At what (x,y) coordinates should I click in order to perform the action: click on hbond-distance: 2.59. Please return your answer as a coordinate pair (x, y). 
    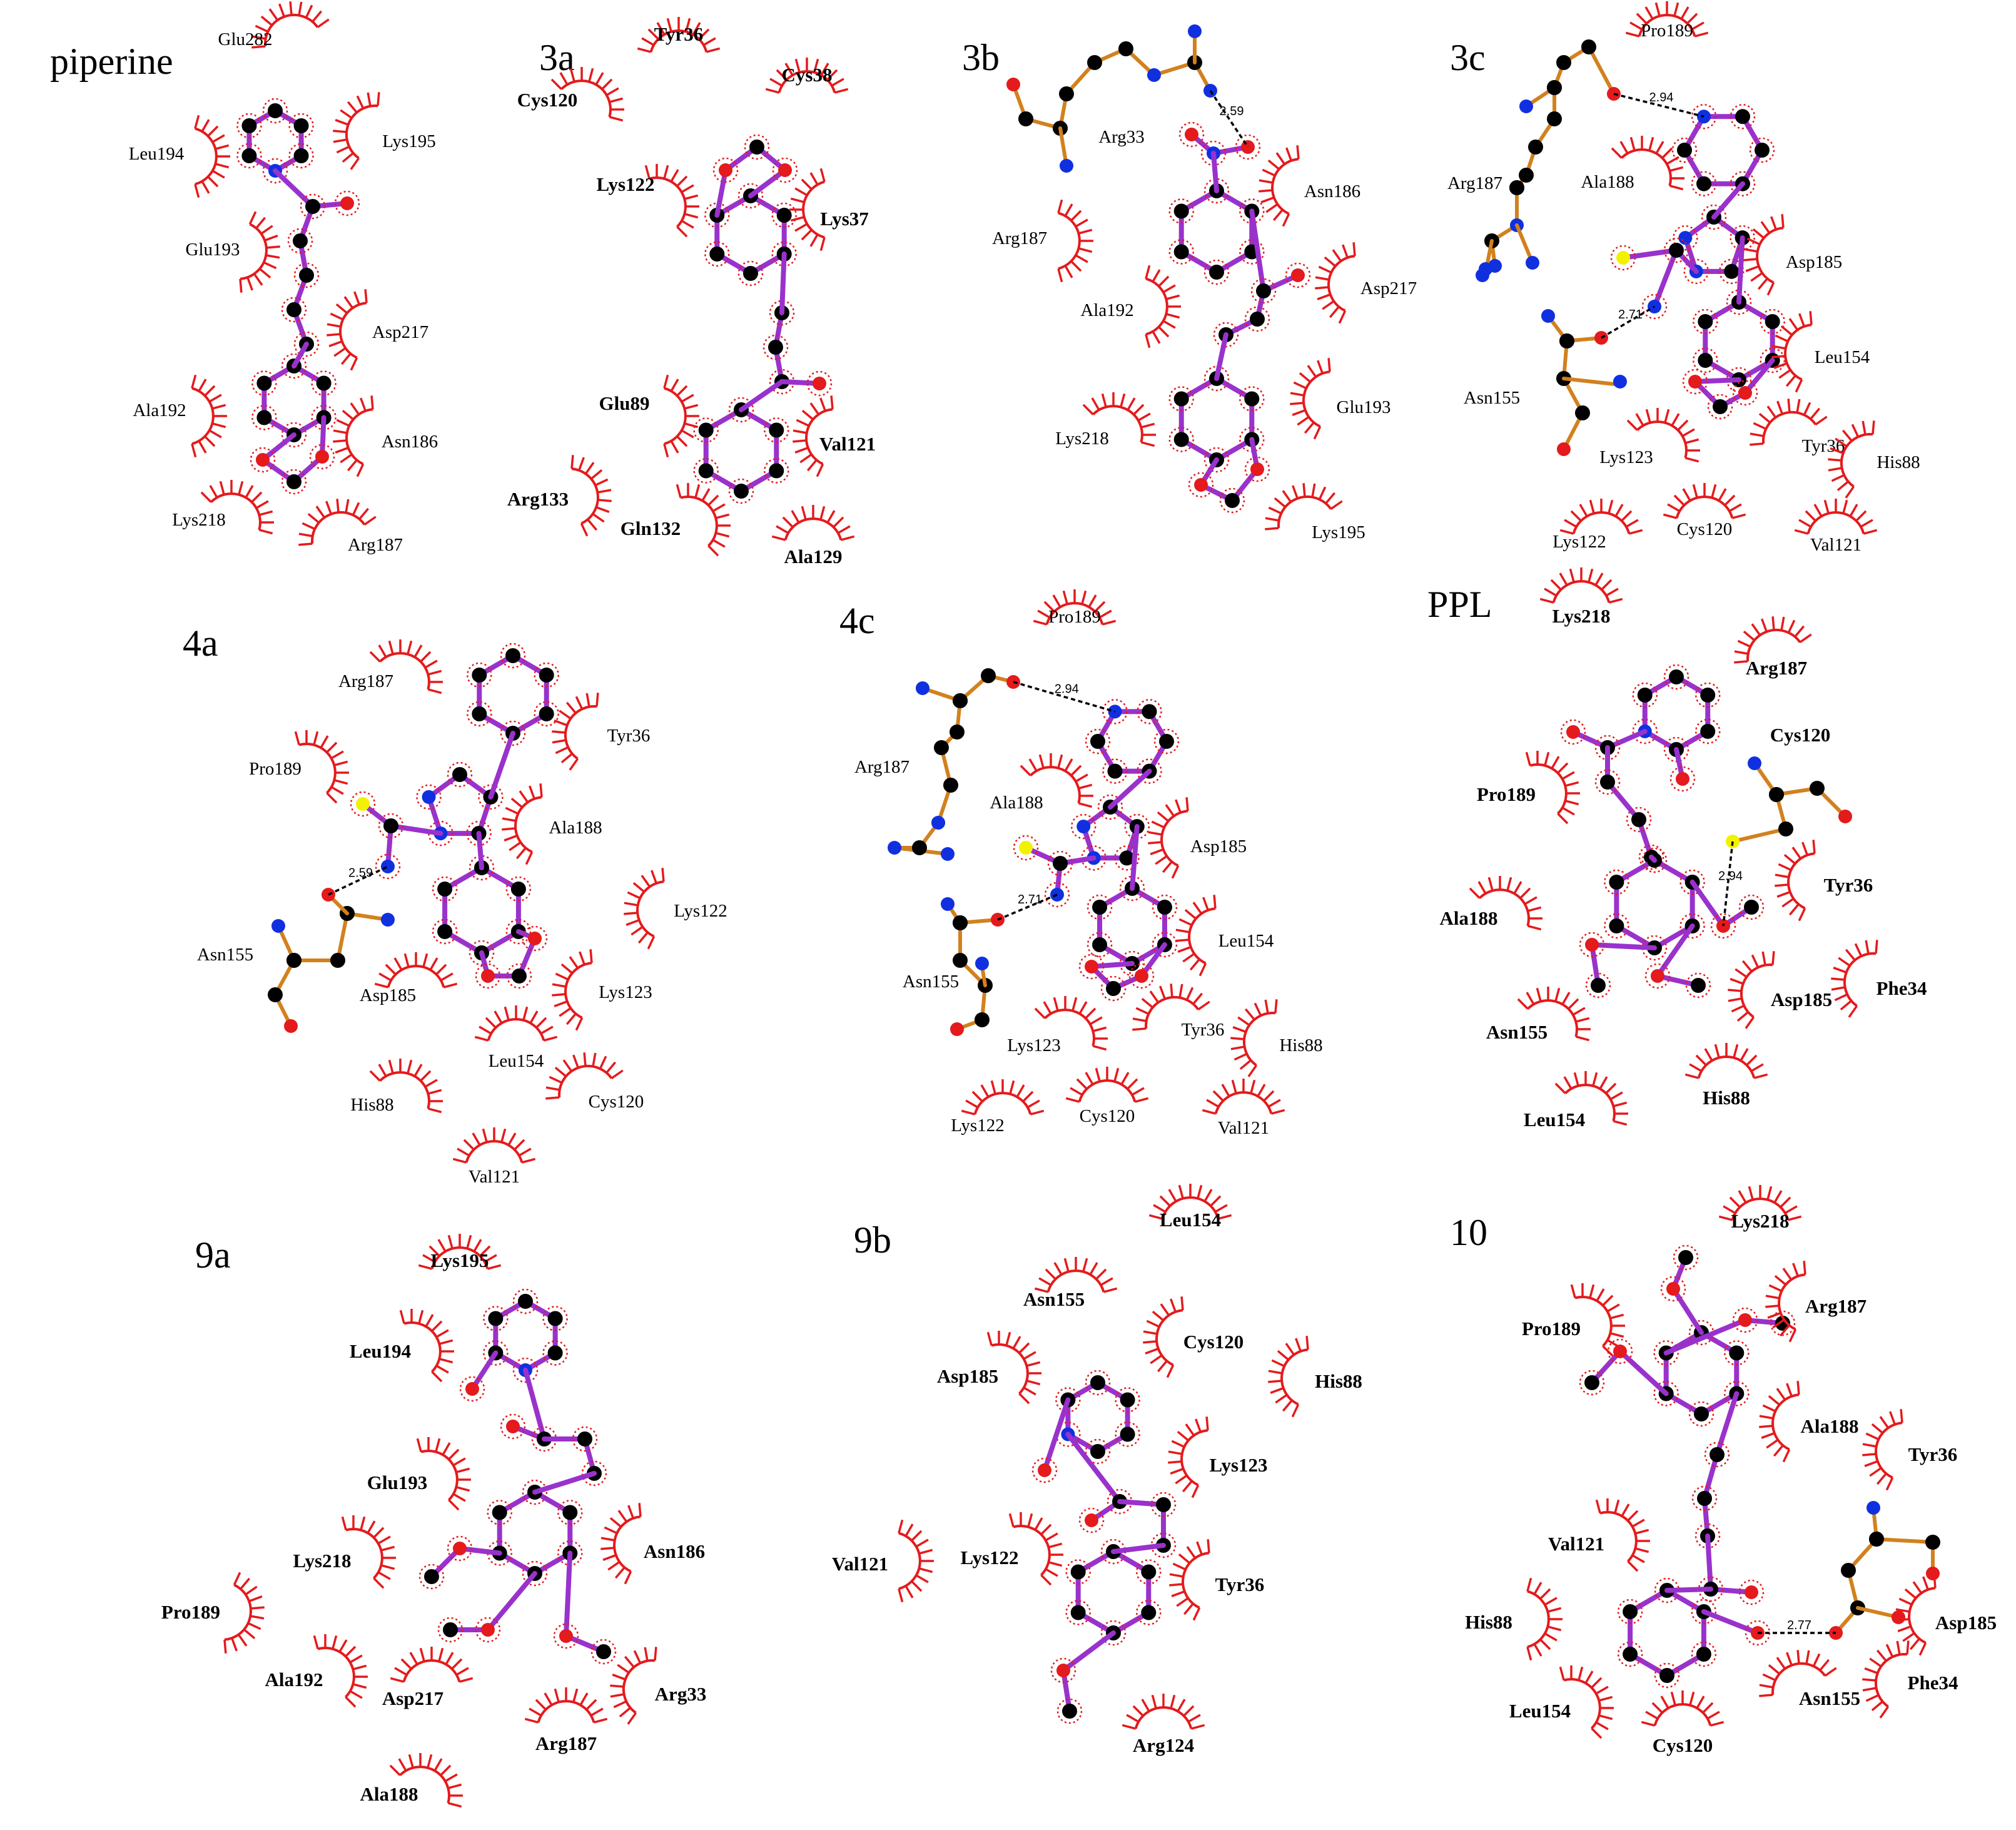
    Looking at the image, I should click on (360, 873).